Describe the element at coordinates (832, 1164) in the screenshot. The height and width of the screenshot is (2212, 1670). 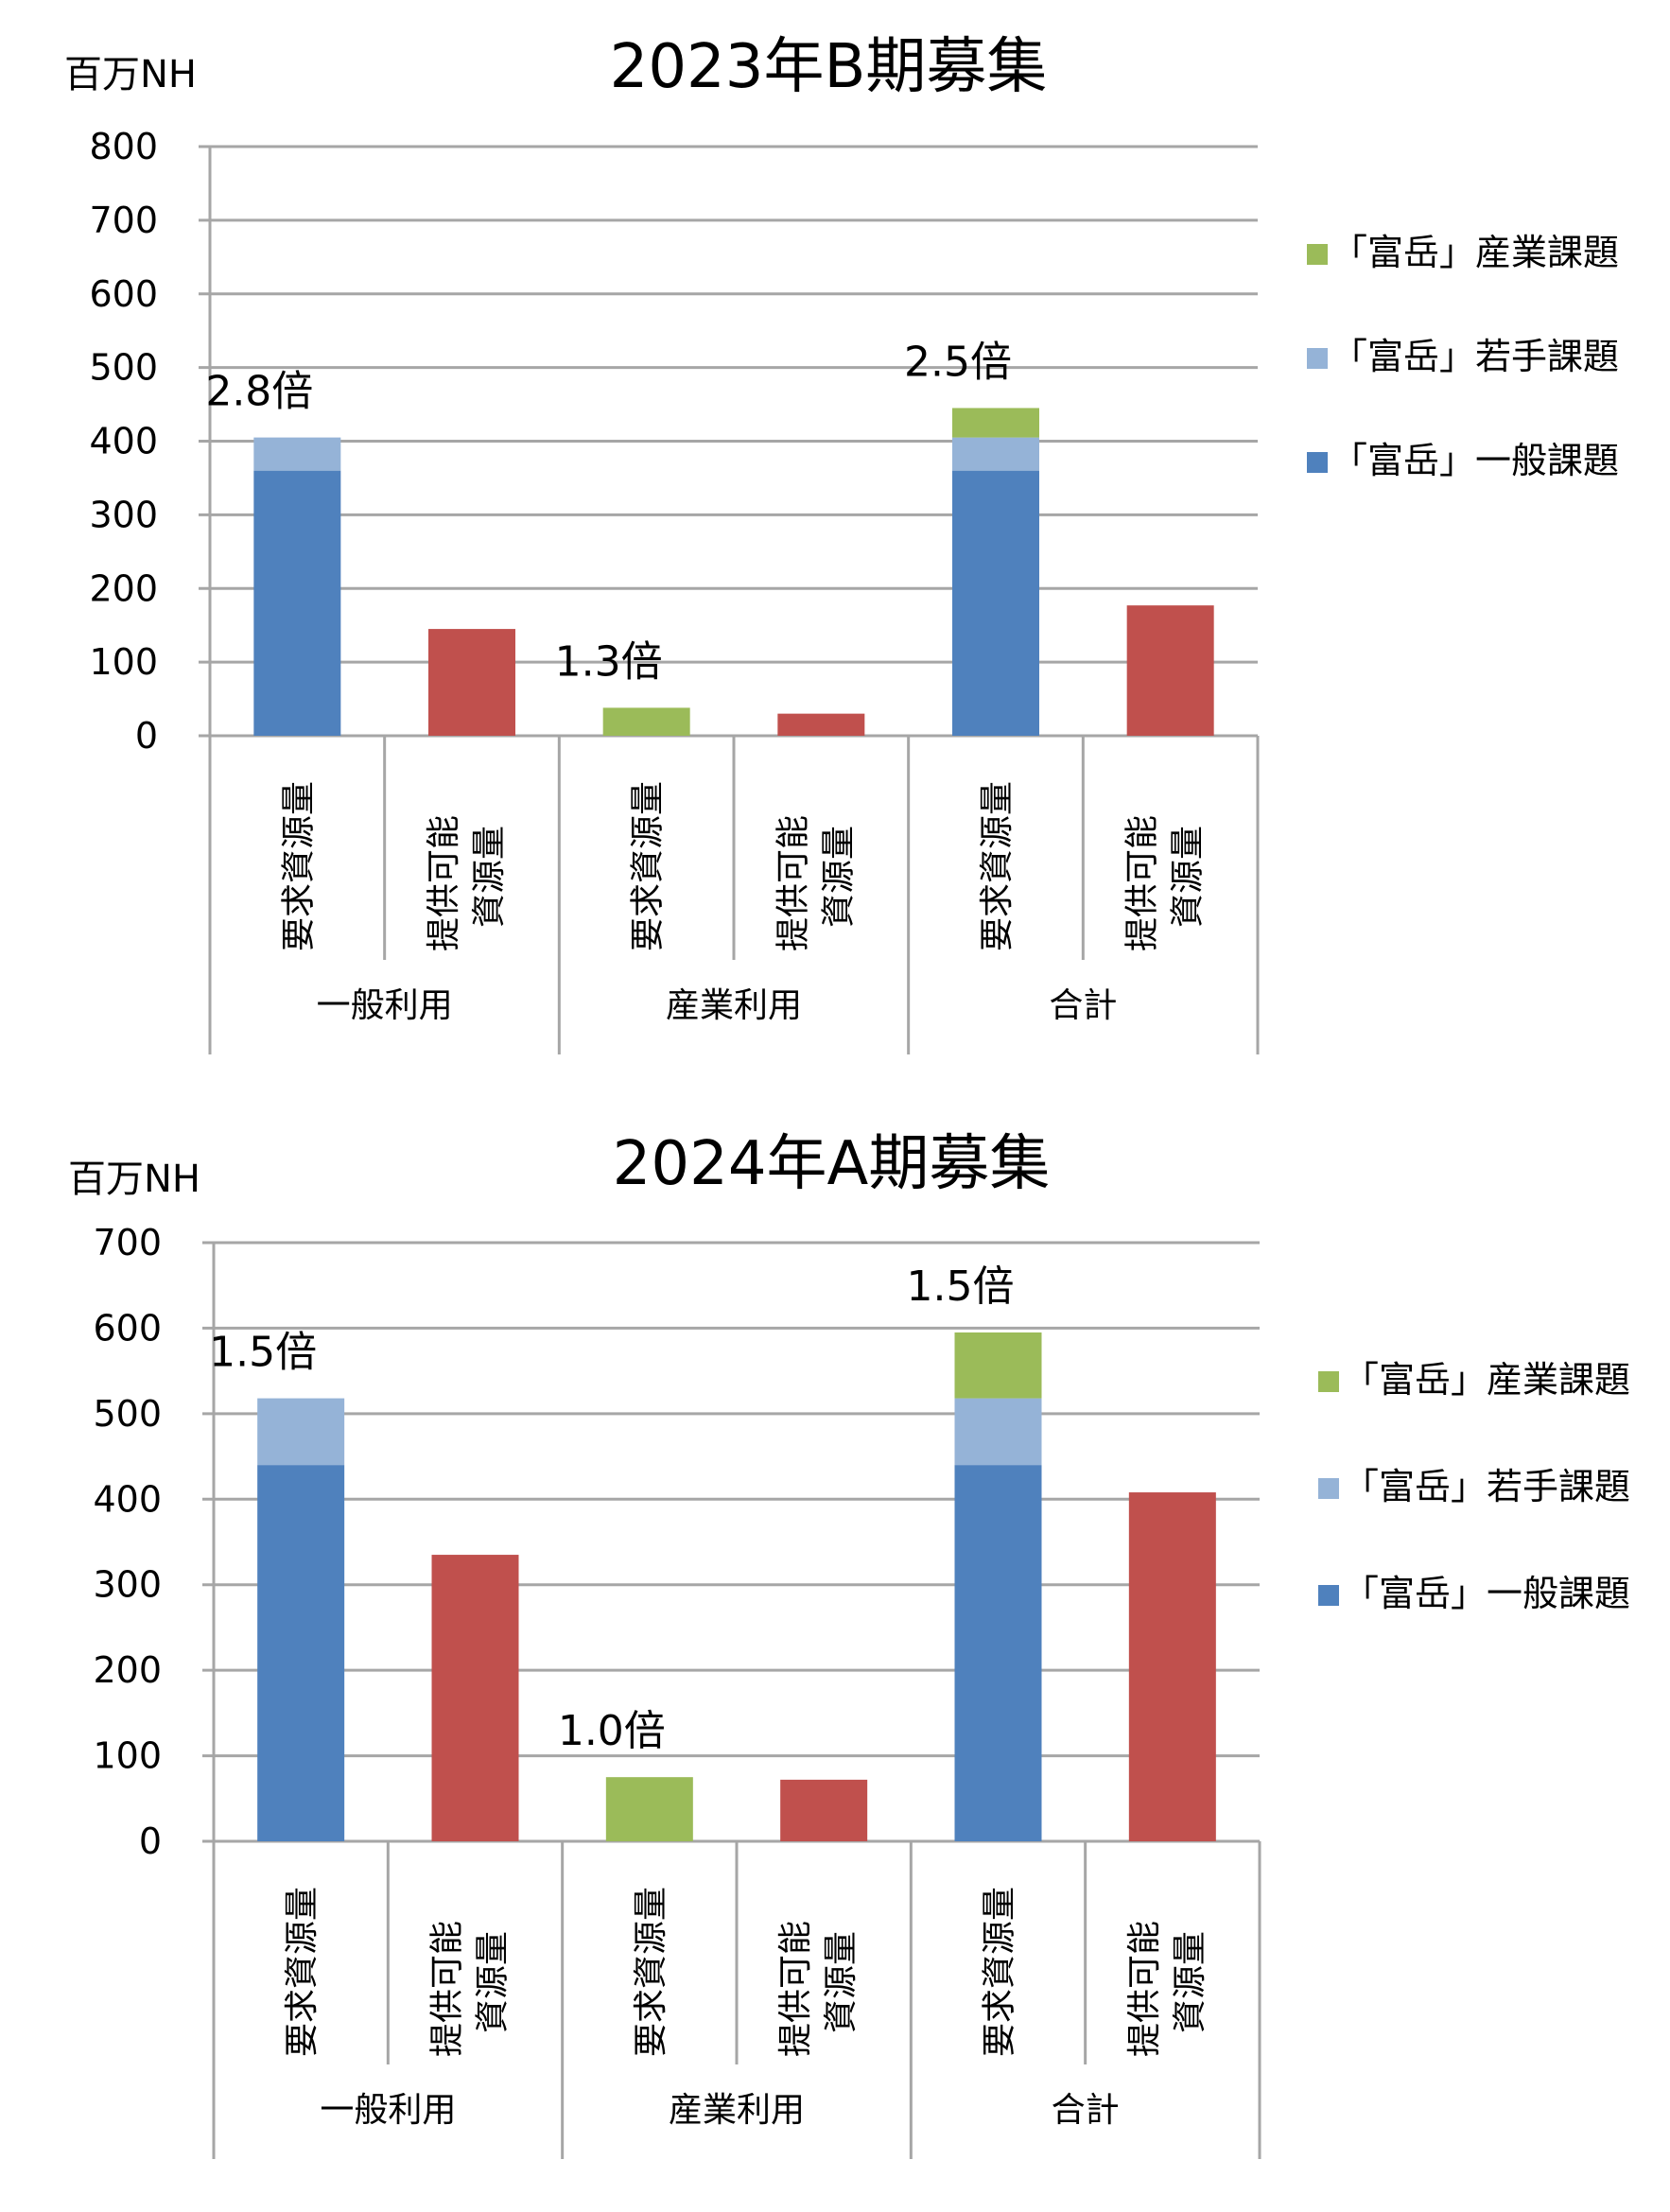
I see `chart-title: 2024年A期募集` at that location.